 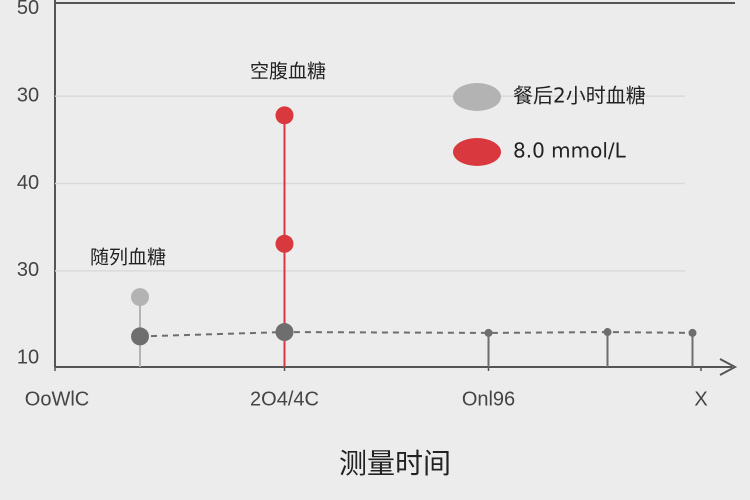 I want to click on x-tick-label: 2O4/4C, so click(x=284, y=399).